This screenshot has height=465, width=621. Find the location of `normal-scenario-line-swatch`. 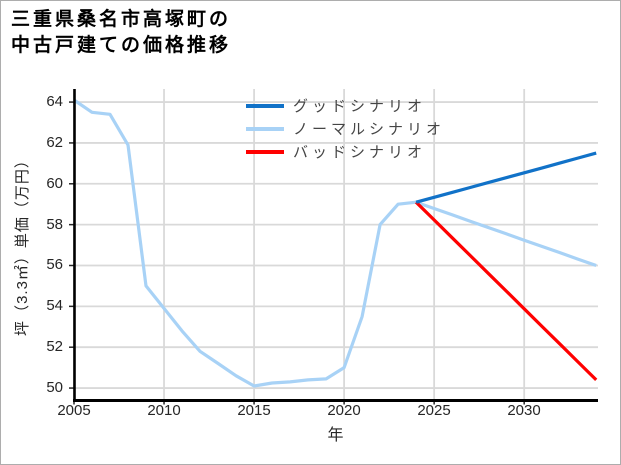

normal-scenario-line-swatch is located at coordinates (265, 128).